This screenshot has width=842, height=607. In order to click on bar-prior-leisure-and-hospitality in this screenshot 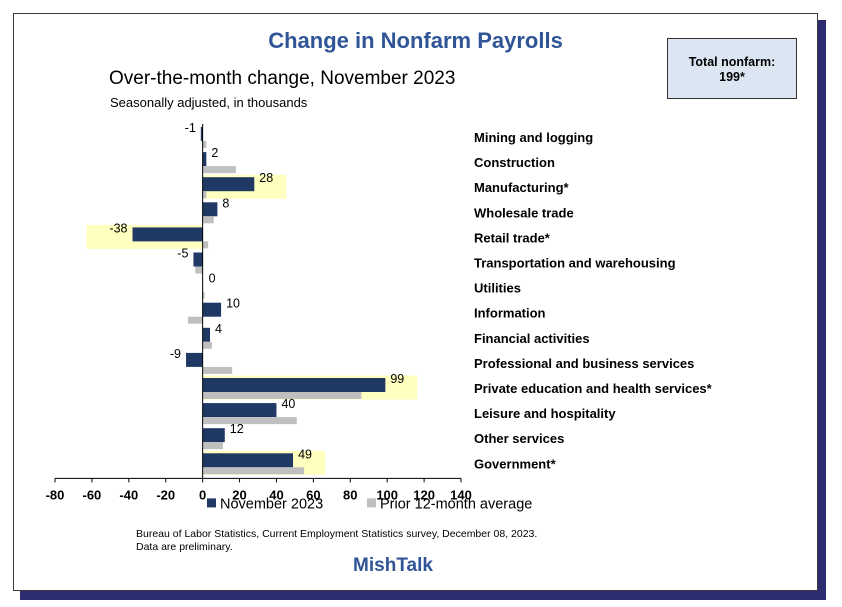, I will do `click(249, 421)`.